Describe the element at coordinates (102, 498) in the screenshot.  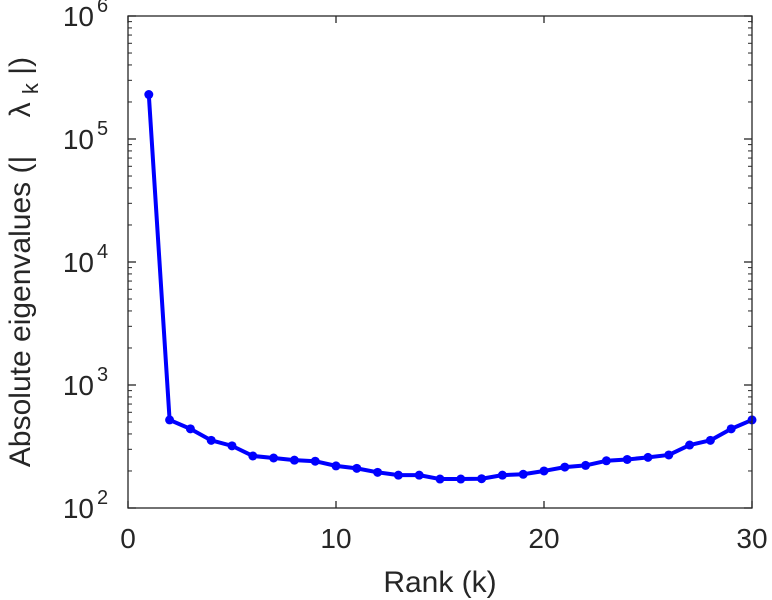
I see `y-tick-label-exponent: 2` at that location.